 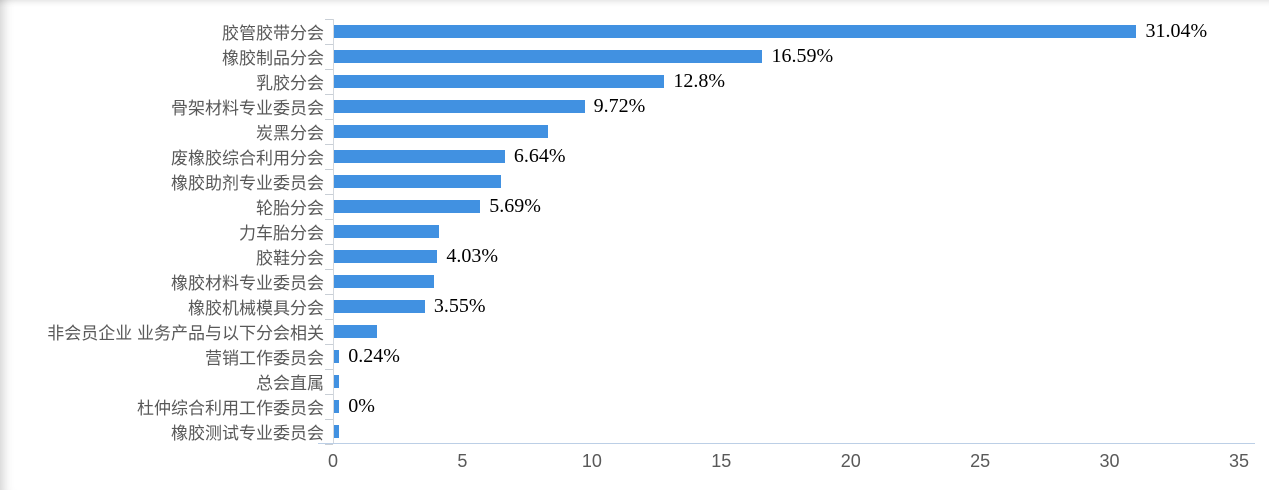 What do you see at coordinates (786, 106) in the screenshot?
I see `bar-track: 9.72%` at bounding box center [786, 106].